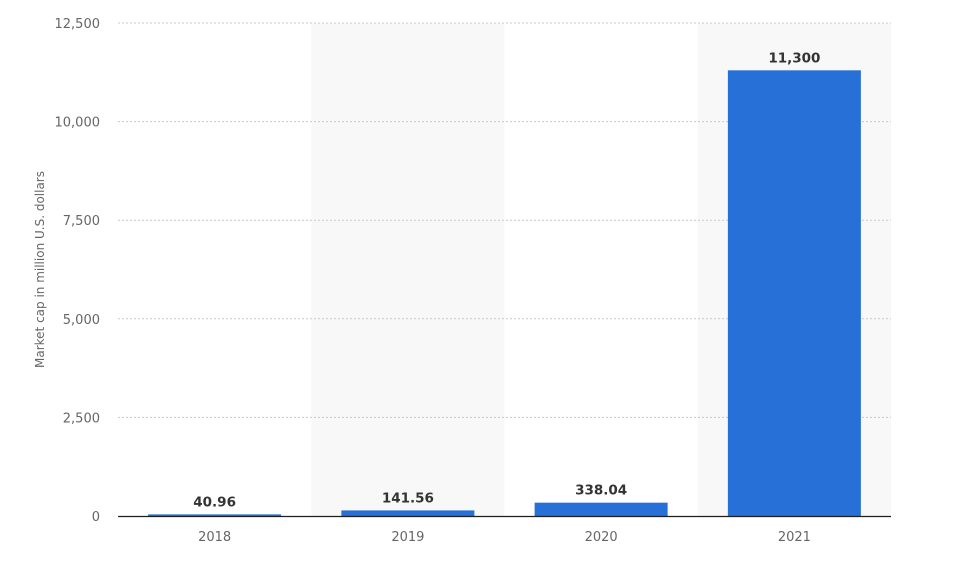  What do you see at coordinates (794, 537) in the screenshot?
I see `x-tick-label: 2021` at bounding box center [794, 537].